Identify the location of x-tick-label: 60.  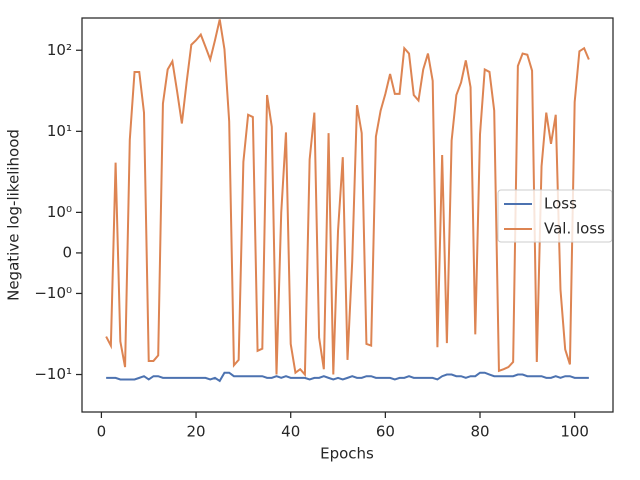
(385, 432).